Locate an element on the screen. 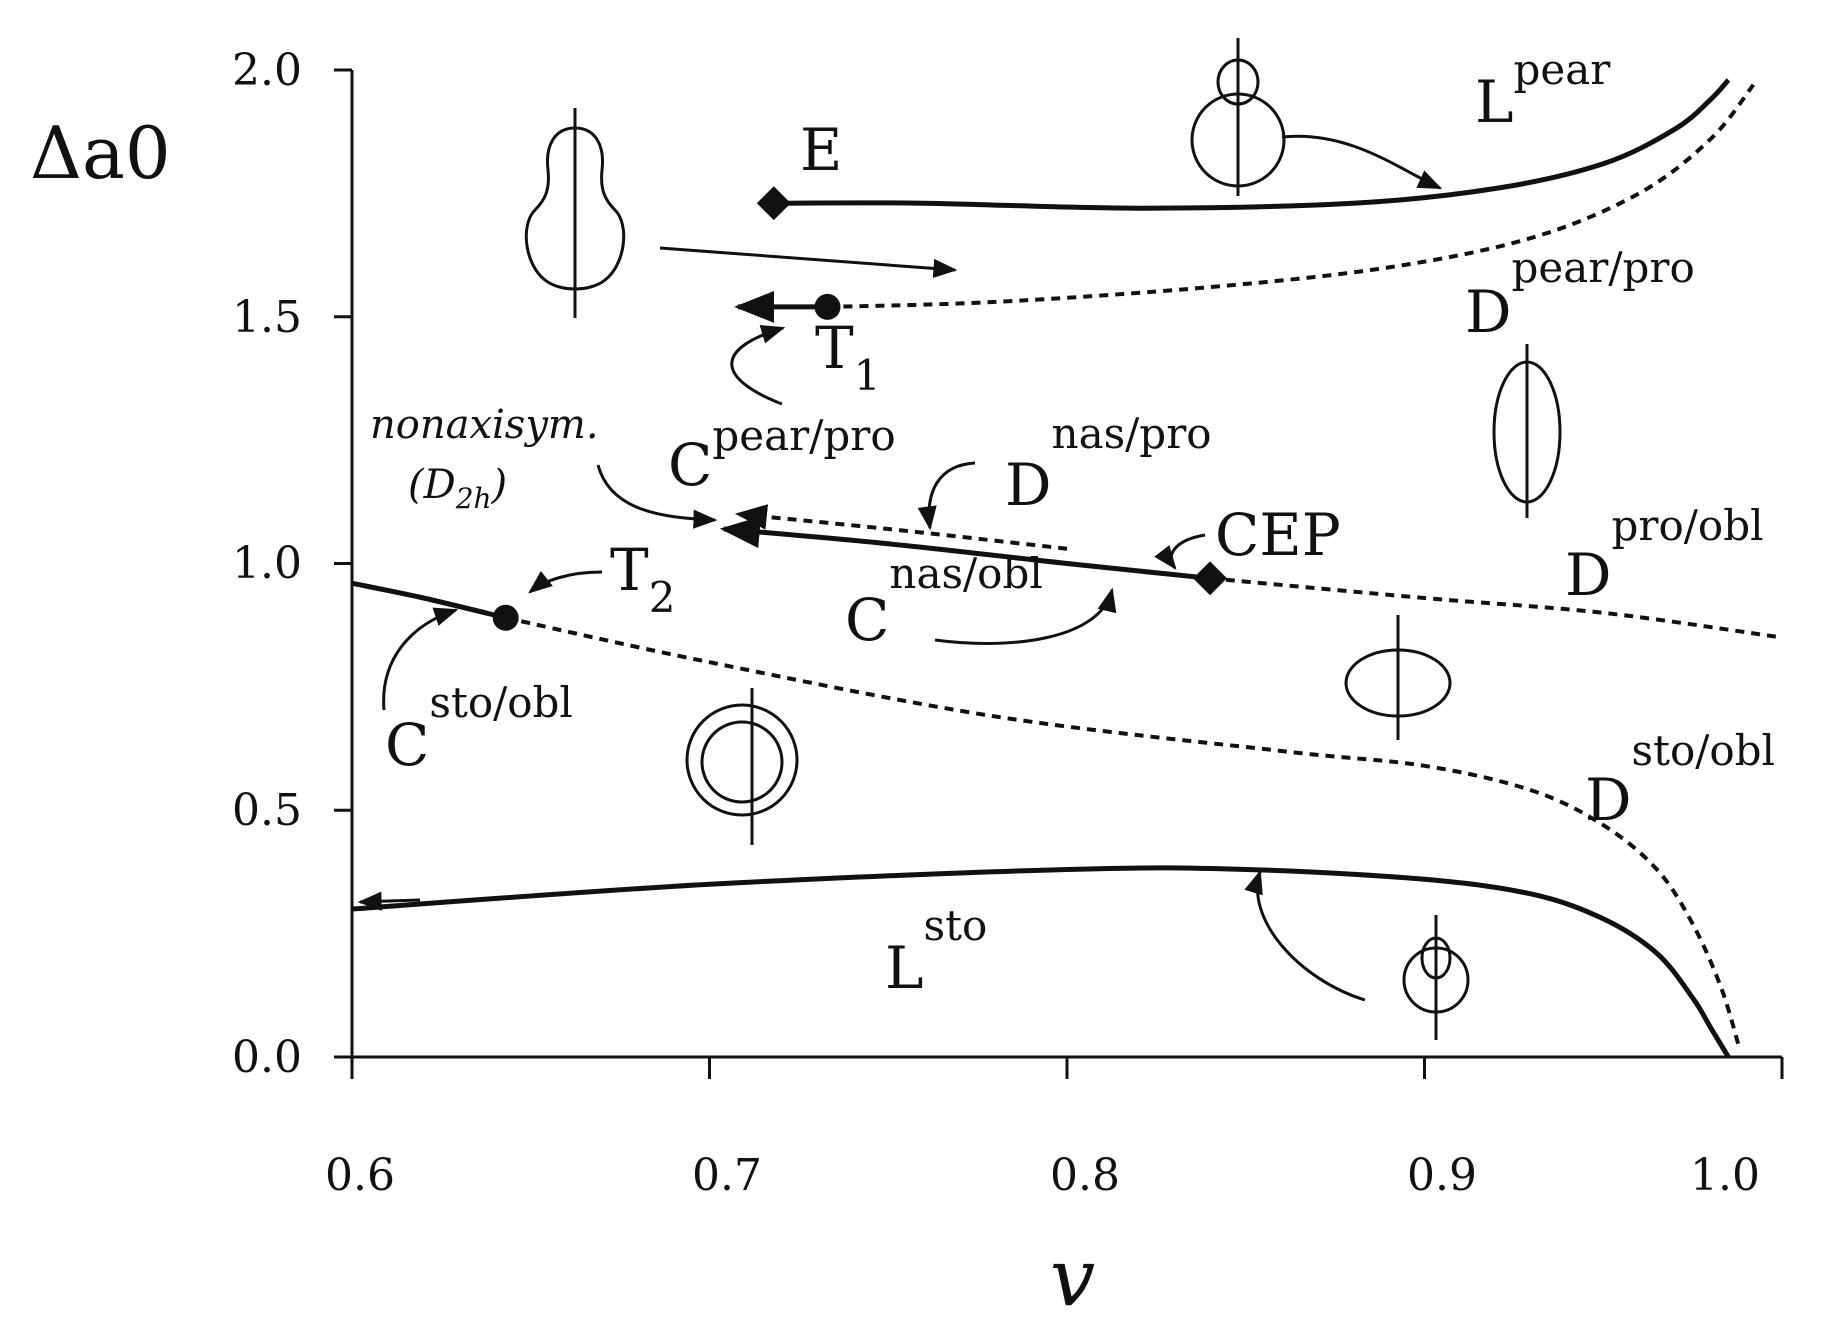  y-tick-label: 0.0 is located at coordinates (267, 1057).